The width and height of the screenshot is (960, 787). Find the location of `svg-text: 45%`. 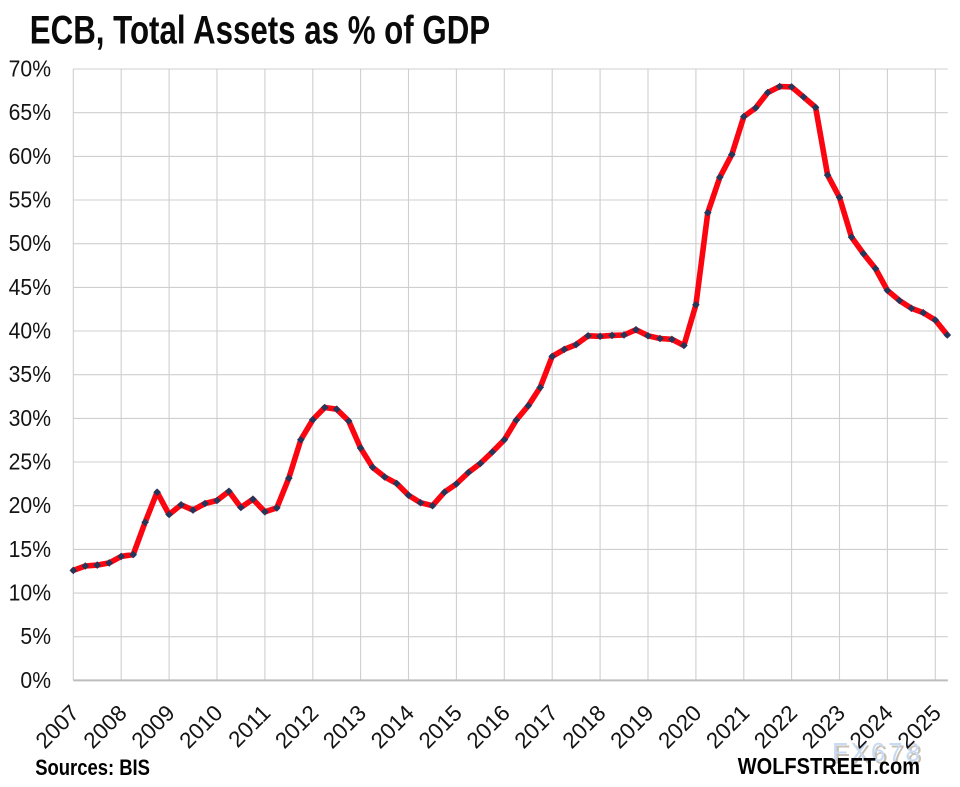

svg-text: 45% is located at coordinates (30, 287).